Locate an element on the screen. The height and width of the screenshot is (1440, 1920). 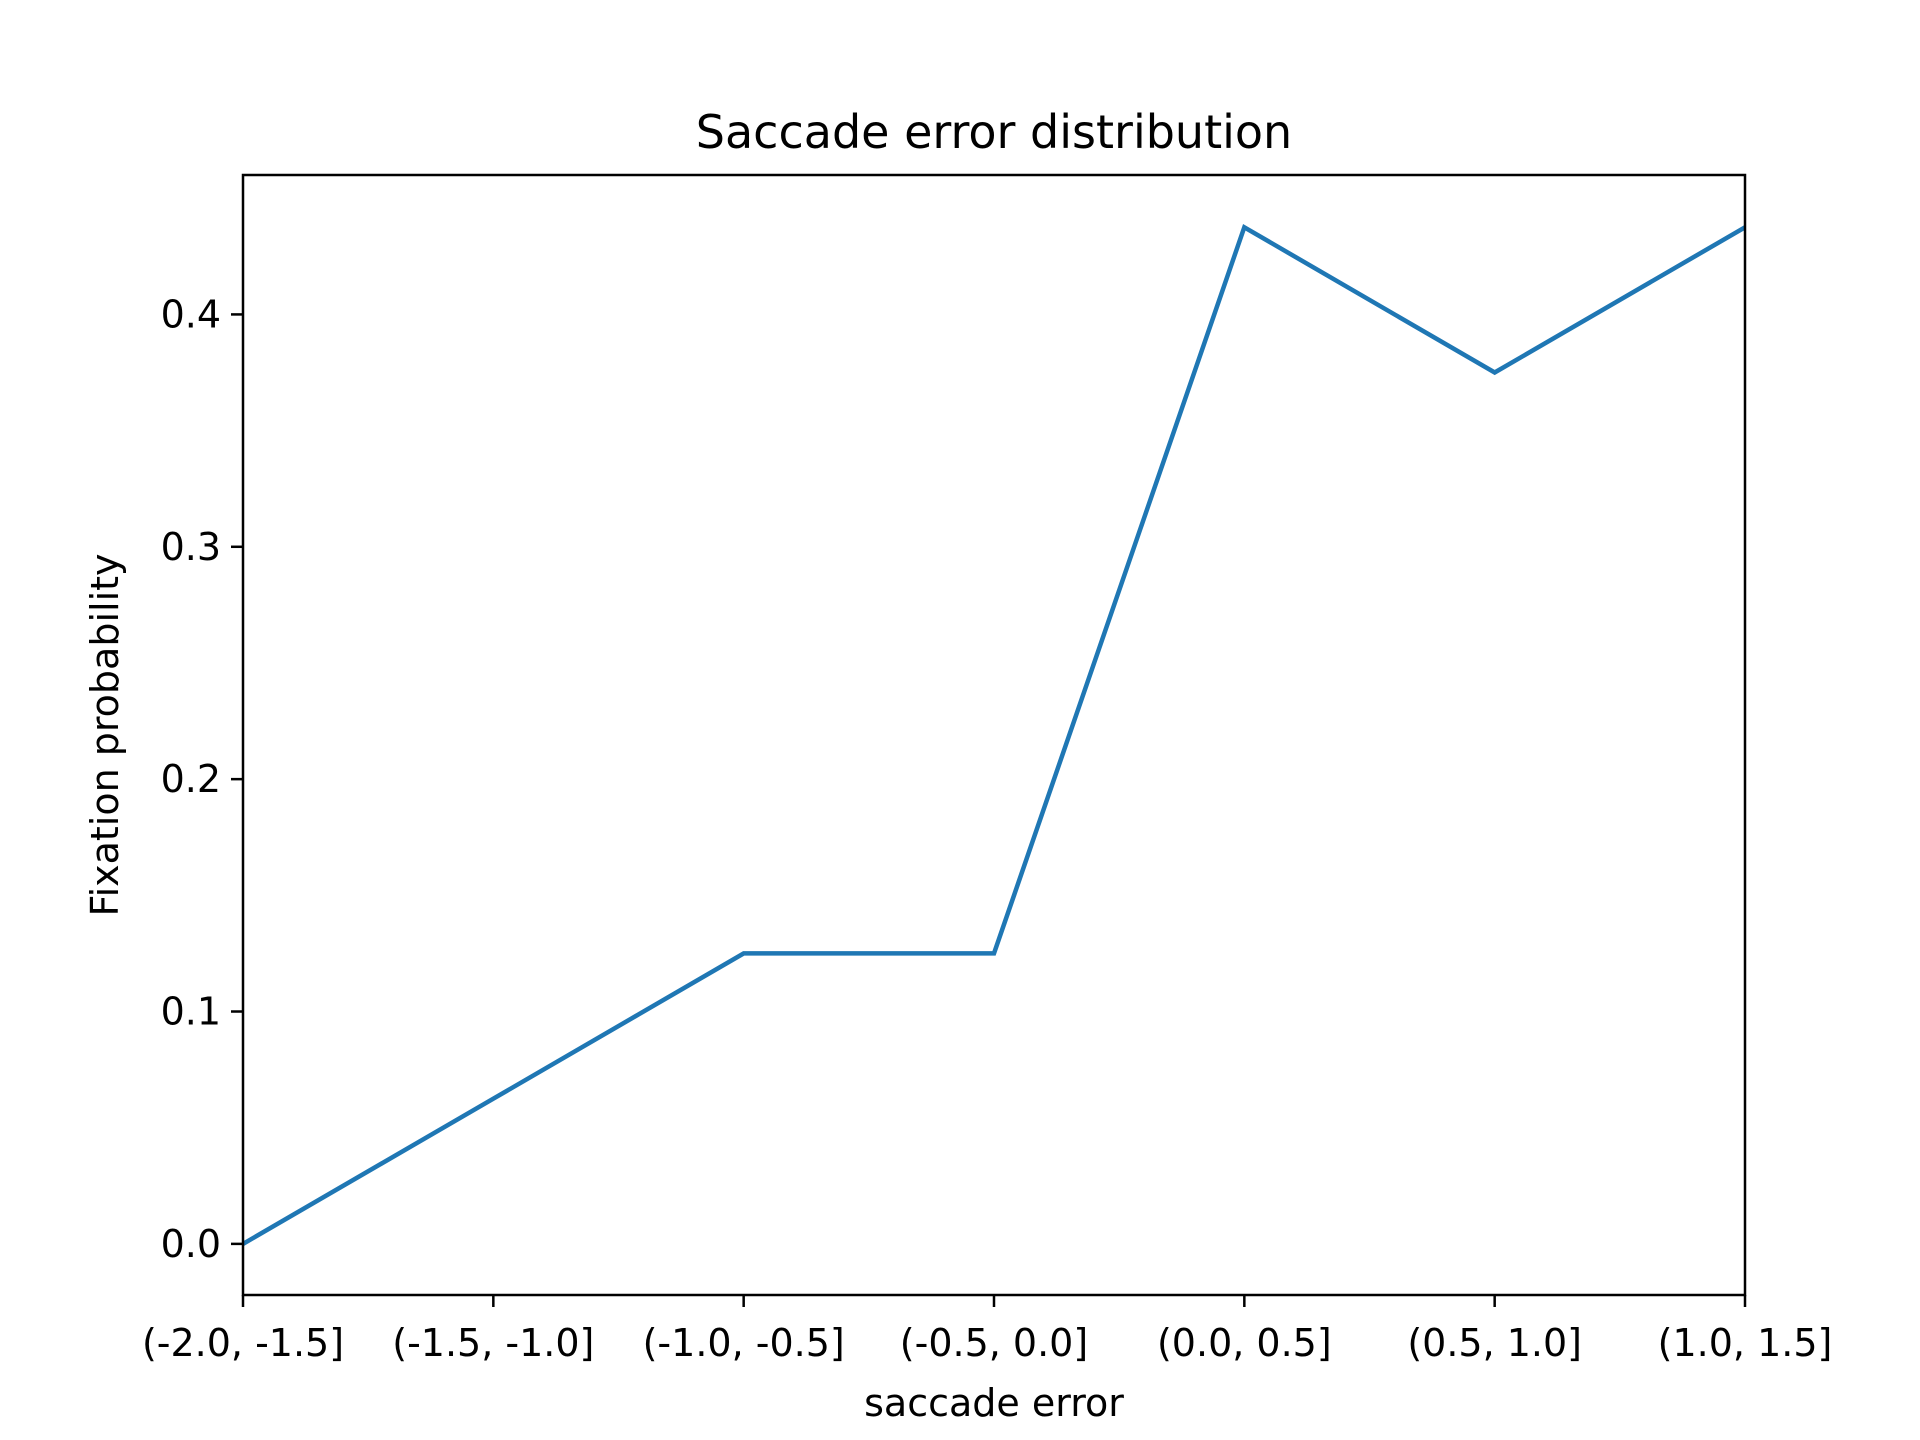
chart-title: Saccade error distribution is located at coordinates (994, 132).